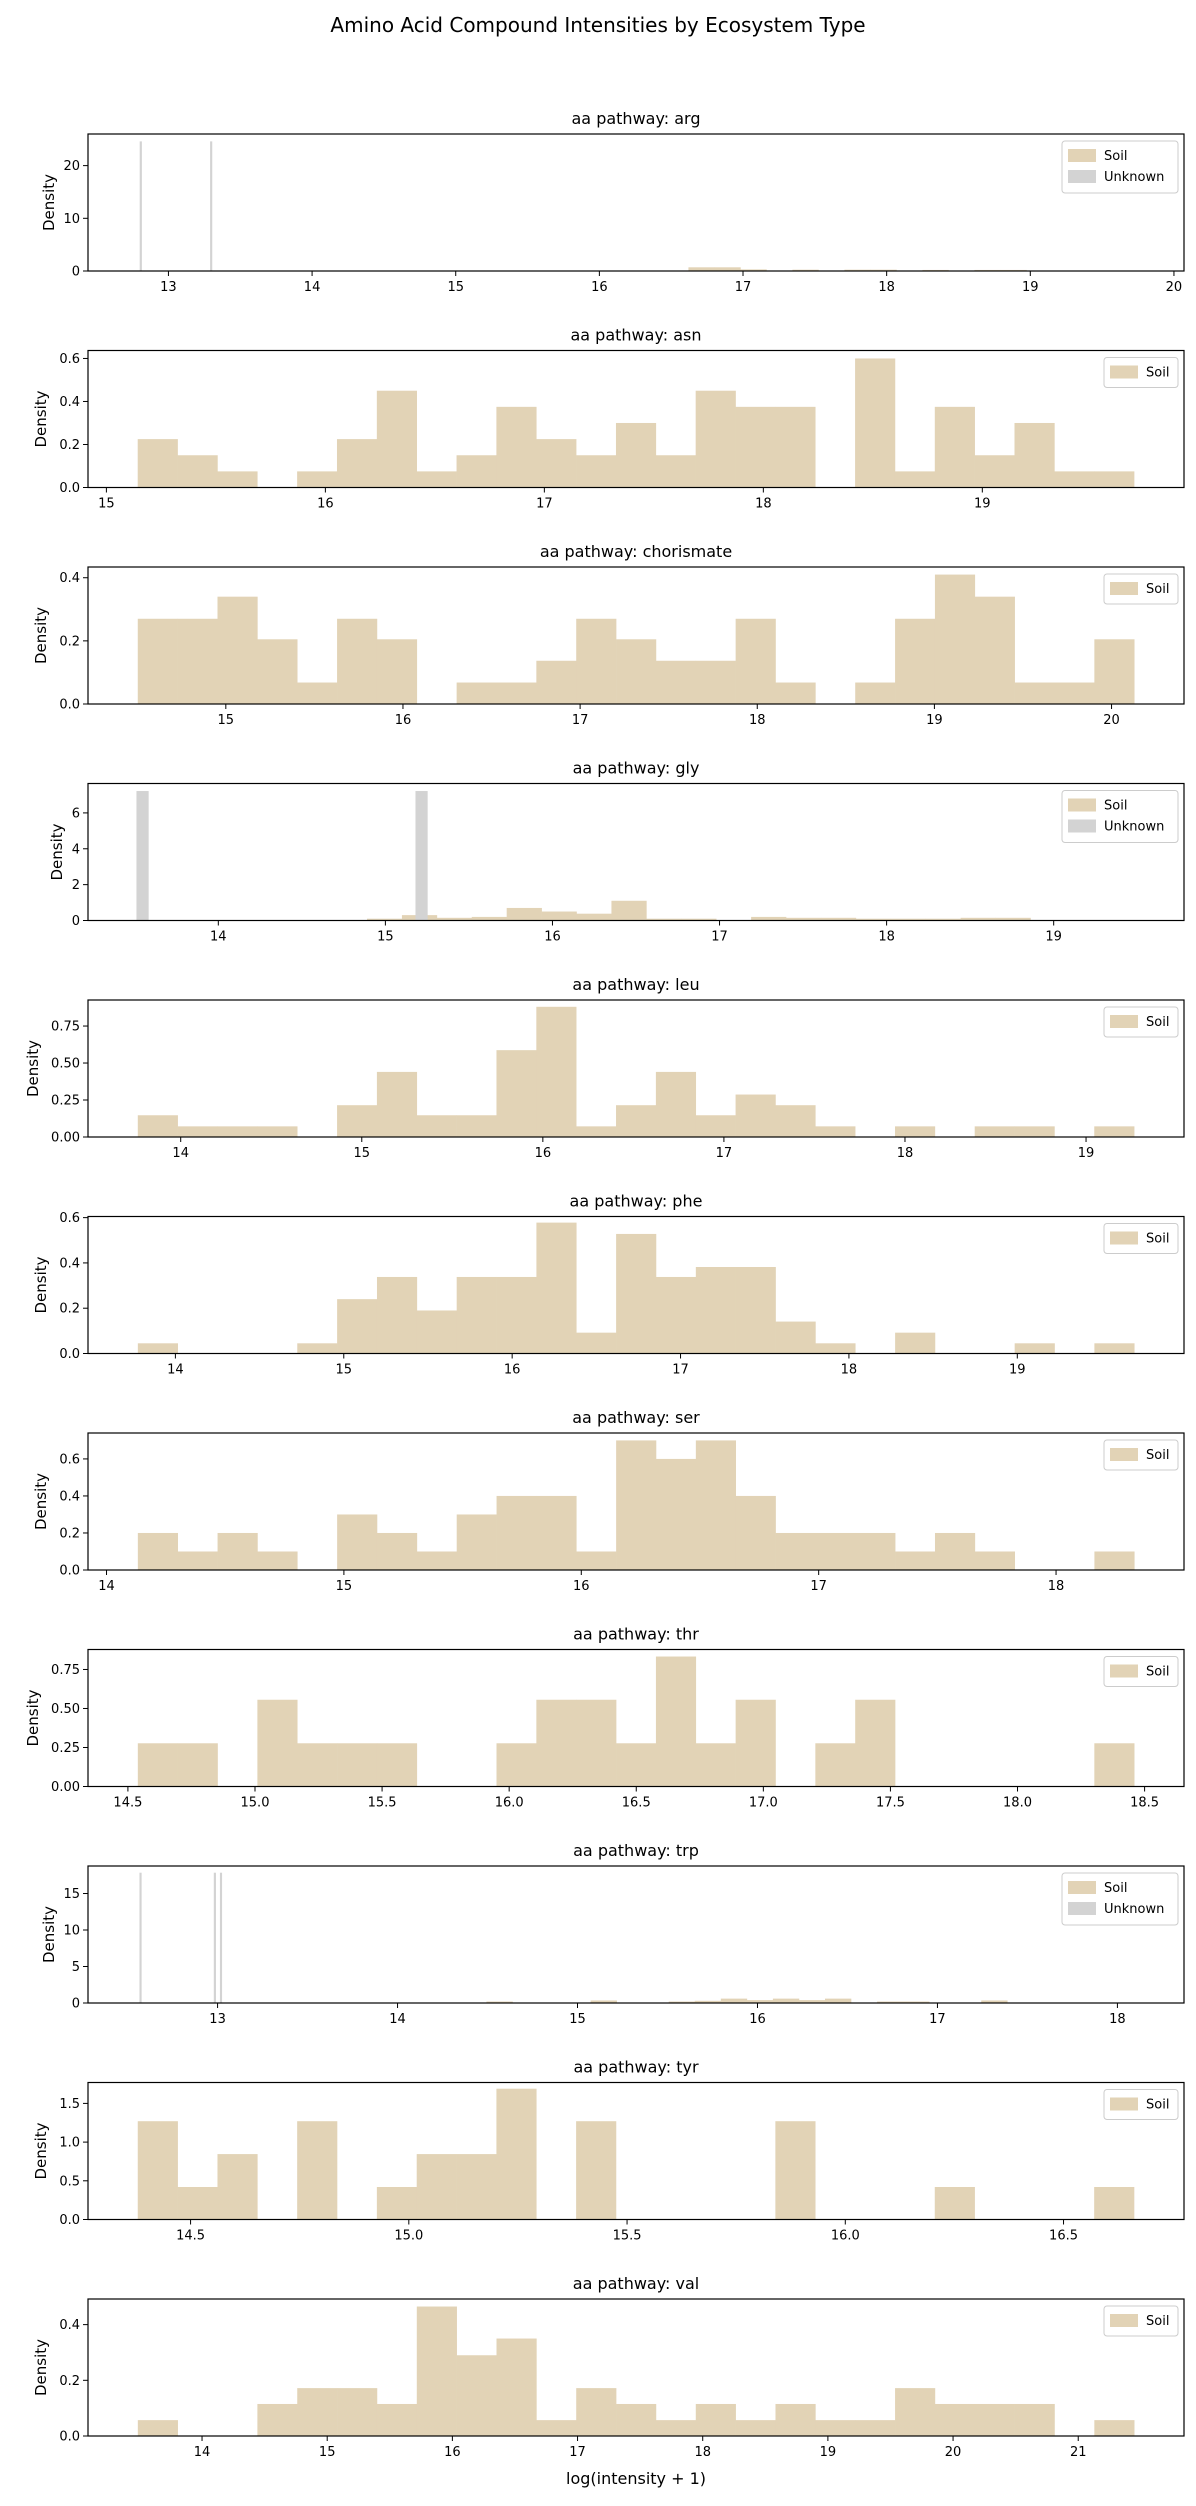  What do you see at coordinates (1017, 1803) in the screenshot?
I see `x-tick-label: 18.0` at bounding box center [1017, 1803].